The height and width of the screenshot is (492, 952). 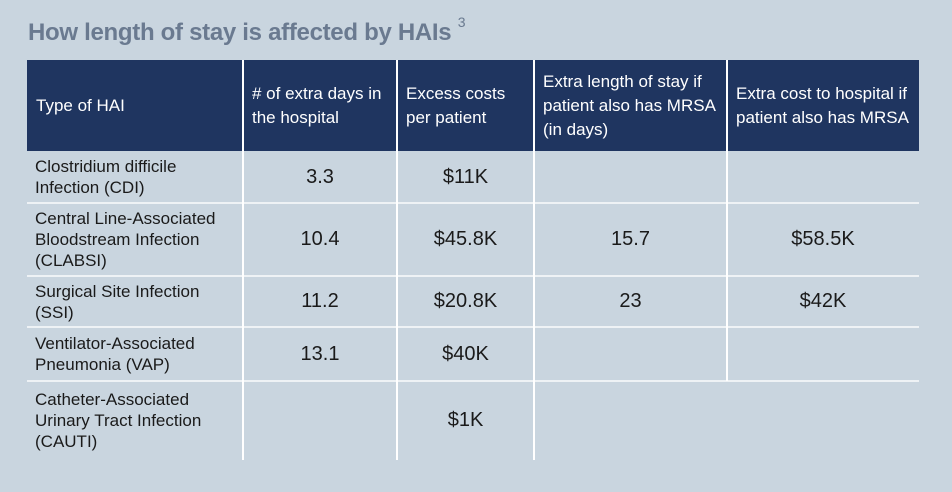 I want to click on table-cell: 10.4, so click(x=320, y=239).